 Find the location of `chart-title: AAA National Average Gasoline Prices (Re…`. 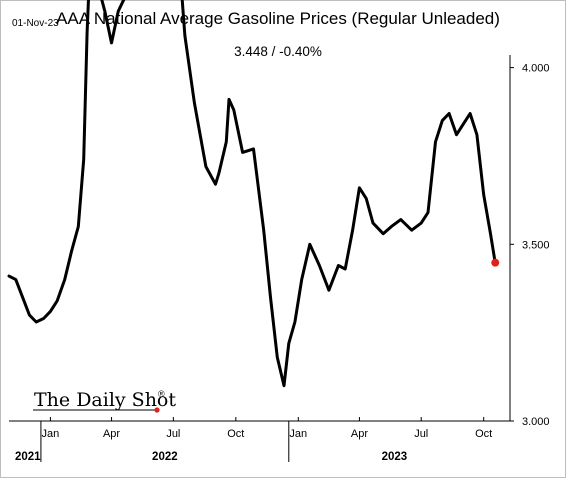

chart-title: AAA National Average Gasoline Prices (Re… is located at coordinates (278, 18).